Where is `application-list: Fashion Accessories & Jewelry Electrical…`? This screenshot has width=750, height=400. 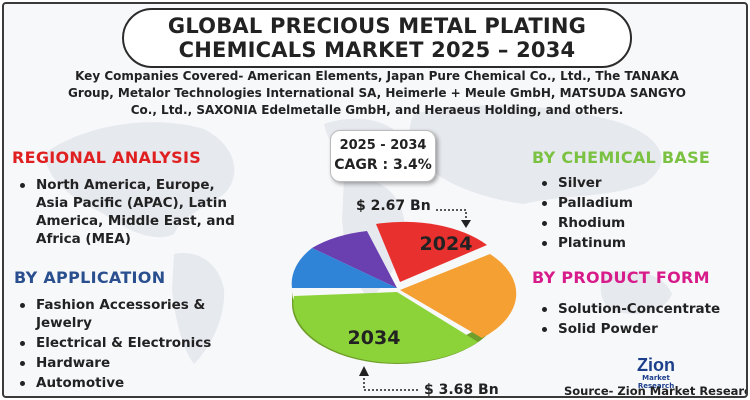
application-list: Fashion Accessories & Jewelry Electrical… is located at coordinates (128, 344).